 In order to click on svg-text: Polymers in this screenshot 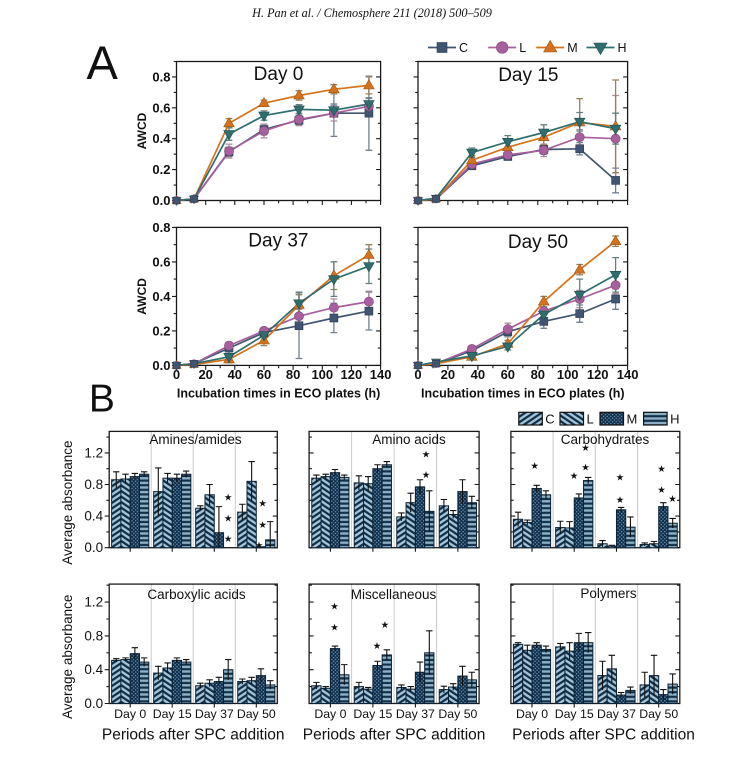, I will do `click(608, 593)`.